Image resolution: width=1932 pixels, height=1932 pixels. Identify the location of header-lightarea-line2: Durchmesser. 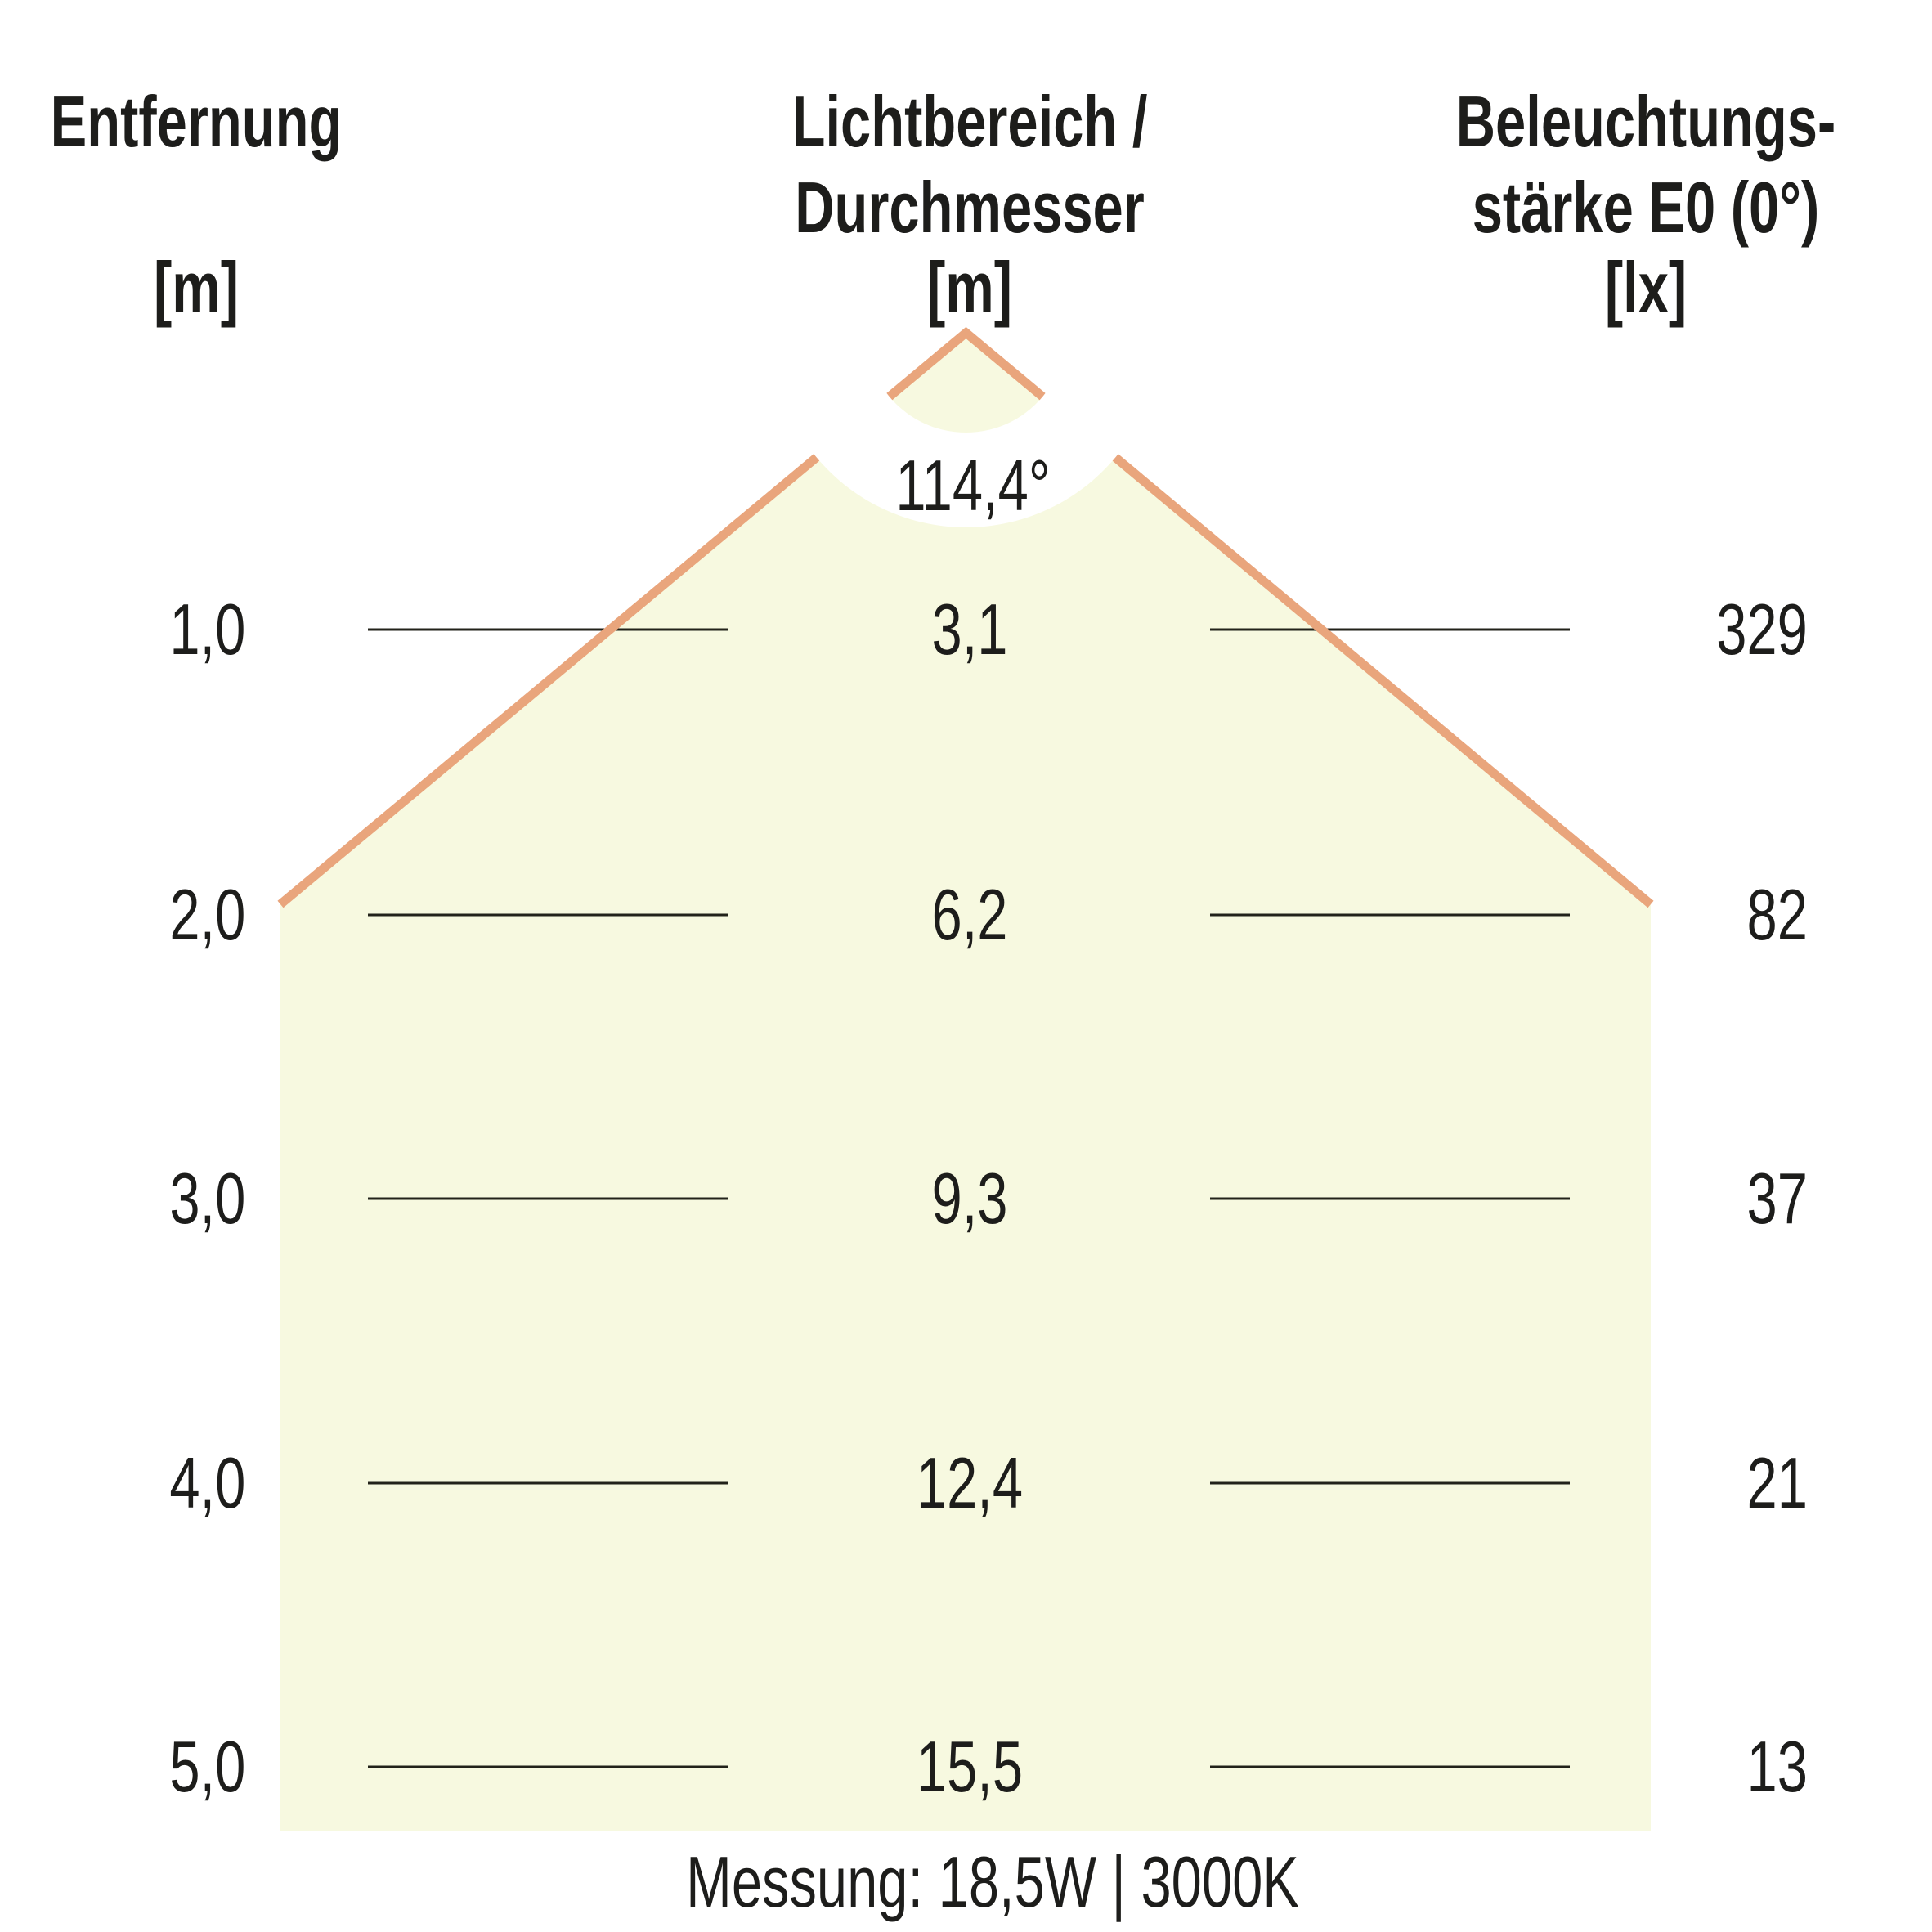
(970, 207).